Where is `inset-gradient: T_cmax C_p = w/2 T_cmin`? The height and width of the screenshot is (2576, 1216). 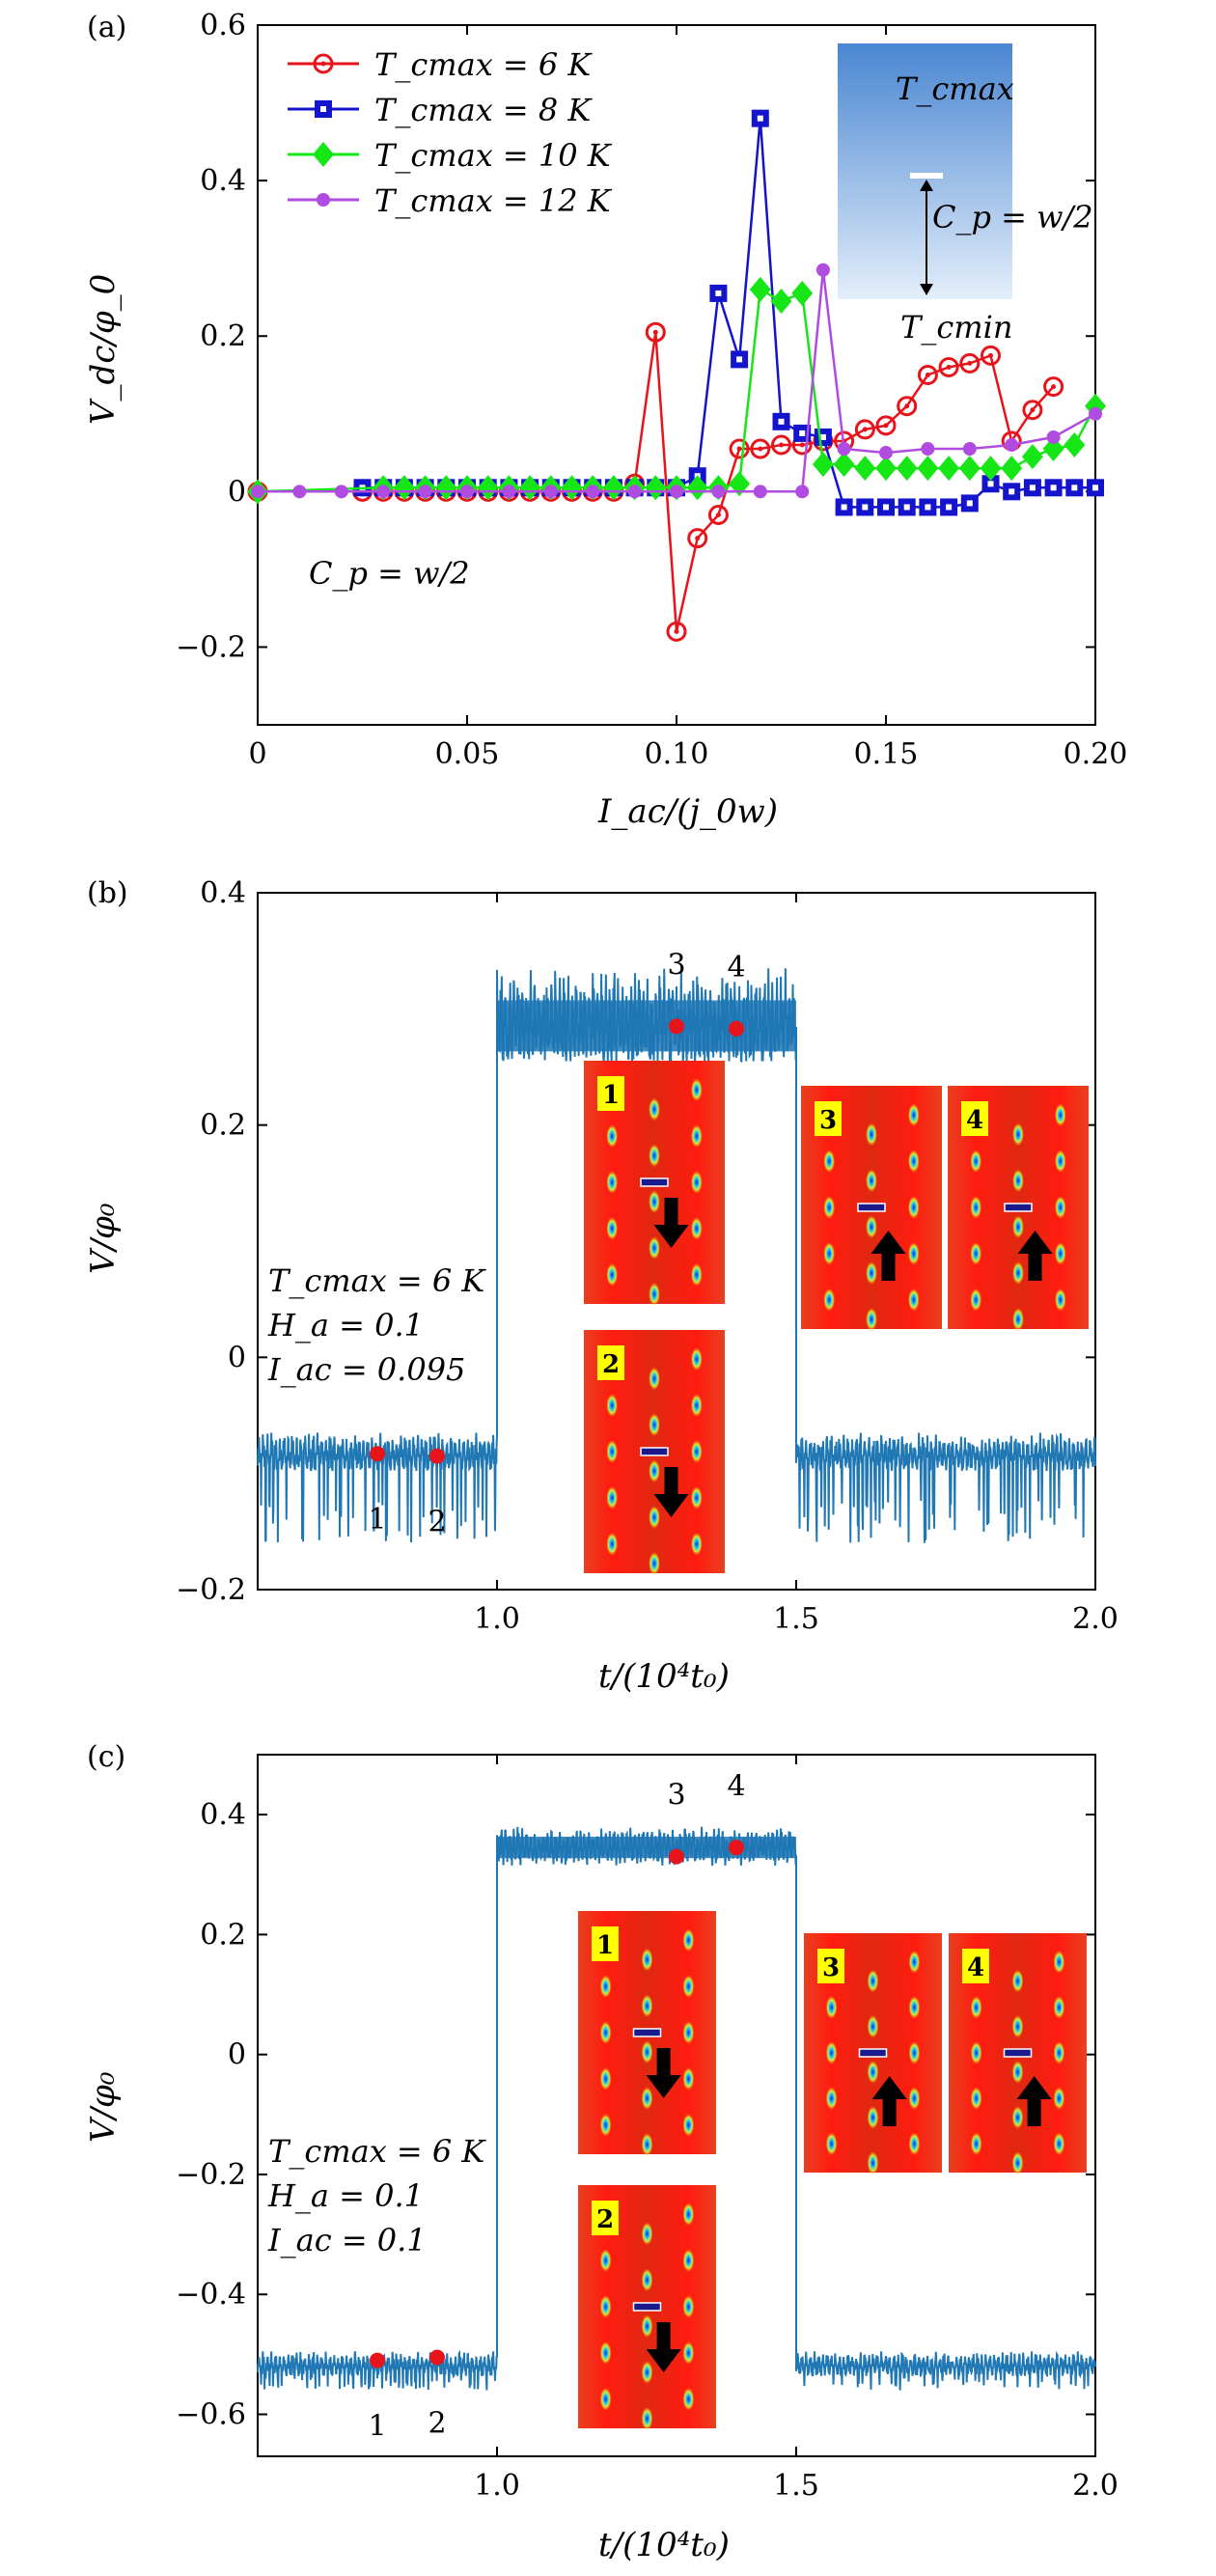 inset-gradient: T_cmax C_p = w/2 T_cmin is located at coordinates (965, 194).